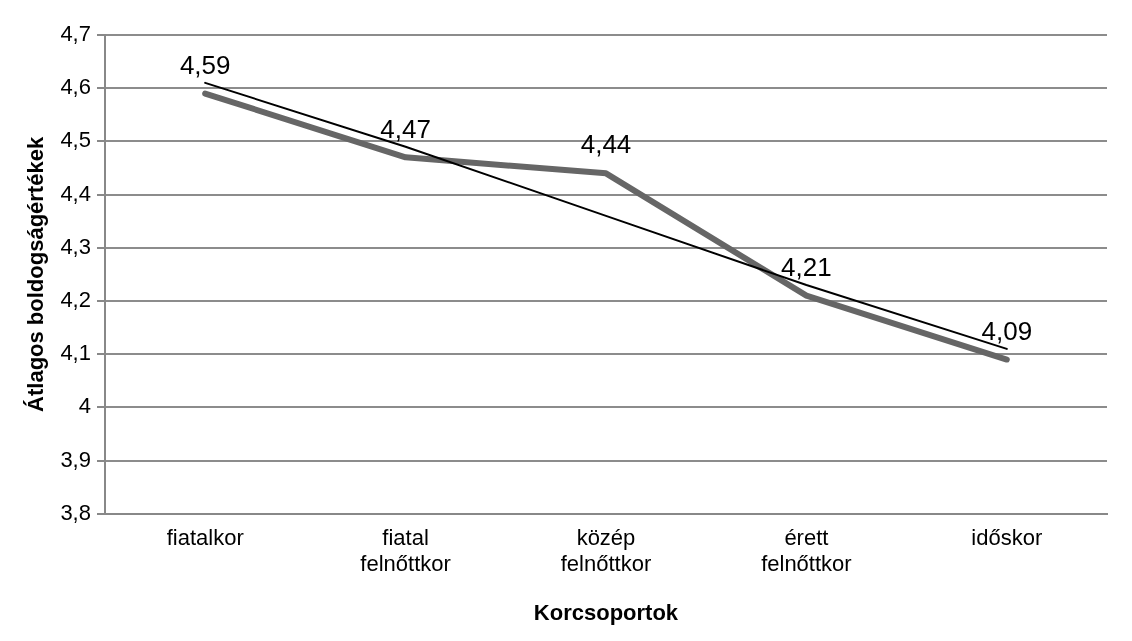  I want to click on data-label: 4,44, so click(606, 144).